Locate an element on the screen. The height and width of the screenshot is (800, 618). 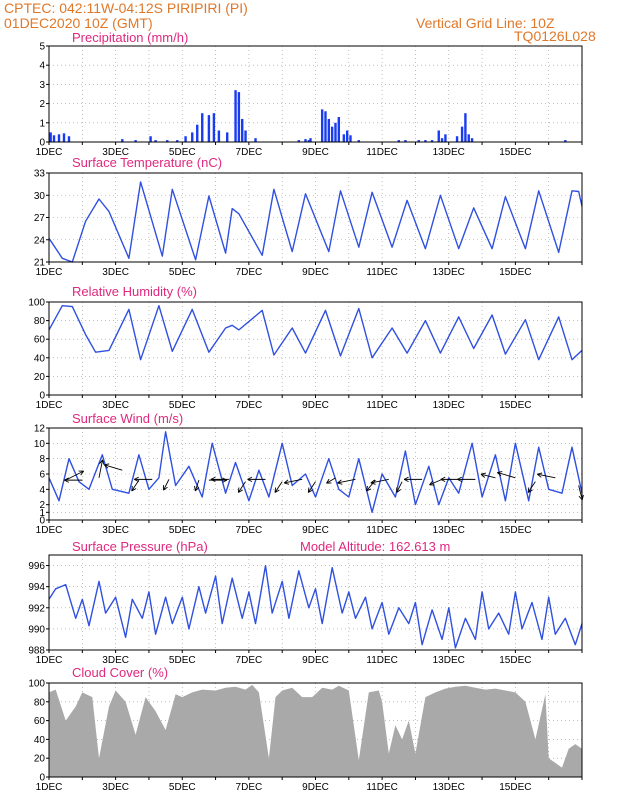
temp-xtick-label: 13DEC is located at coordinates (449, 272).